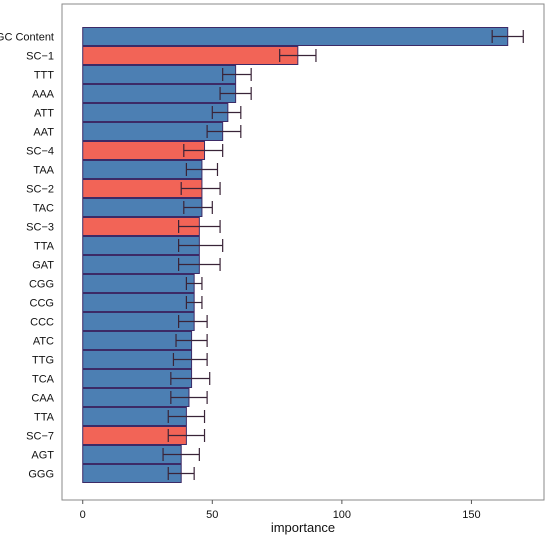  I want to click on x-tick-label: 150, so click(471, 515).